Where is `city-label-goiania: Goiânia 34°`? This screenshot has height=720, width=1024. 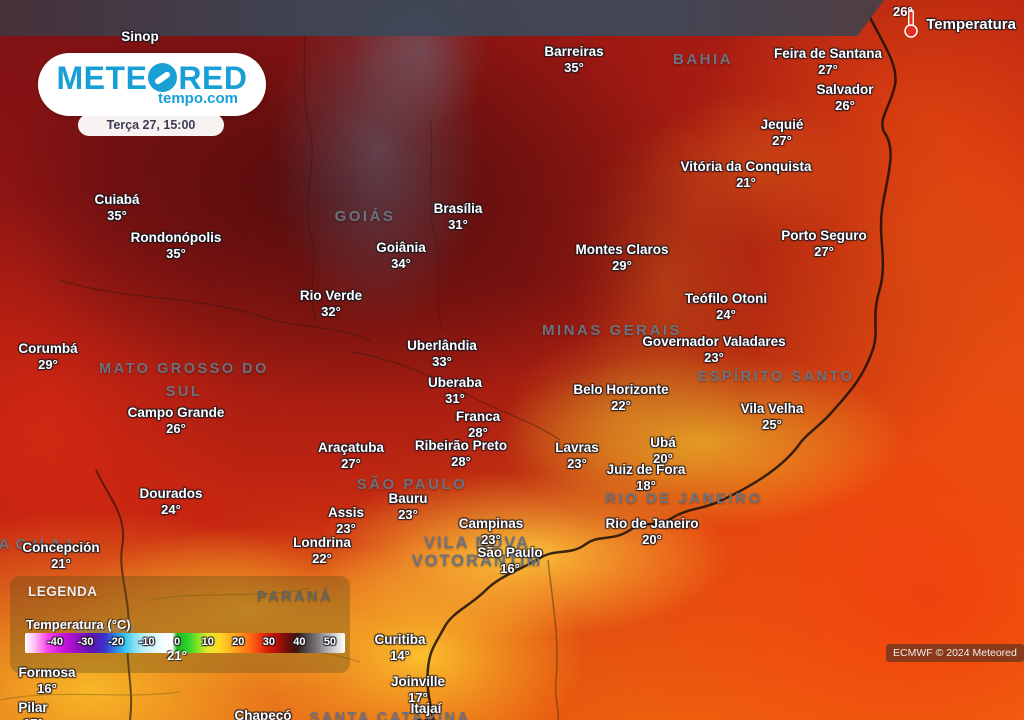
city-label-goiania: Goiânia 34° is located at coordinates (401, 255).